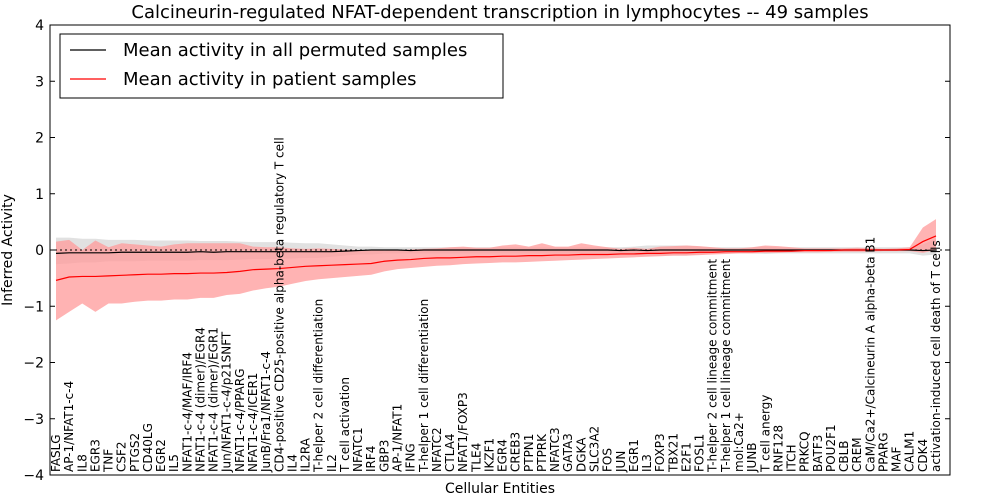 The width and height of the screenshot is (1000, 500). I want to click on category-label: CTLA4, so click(450, 452).